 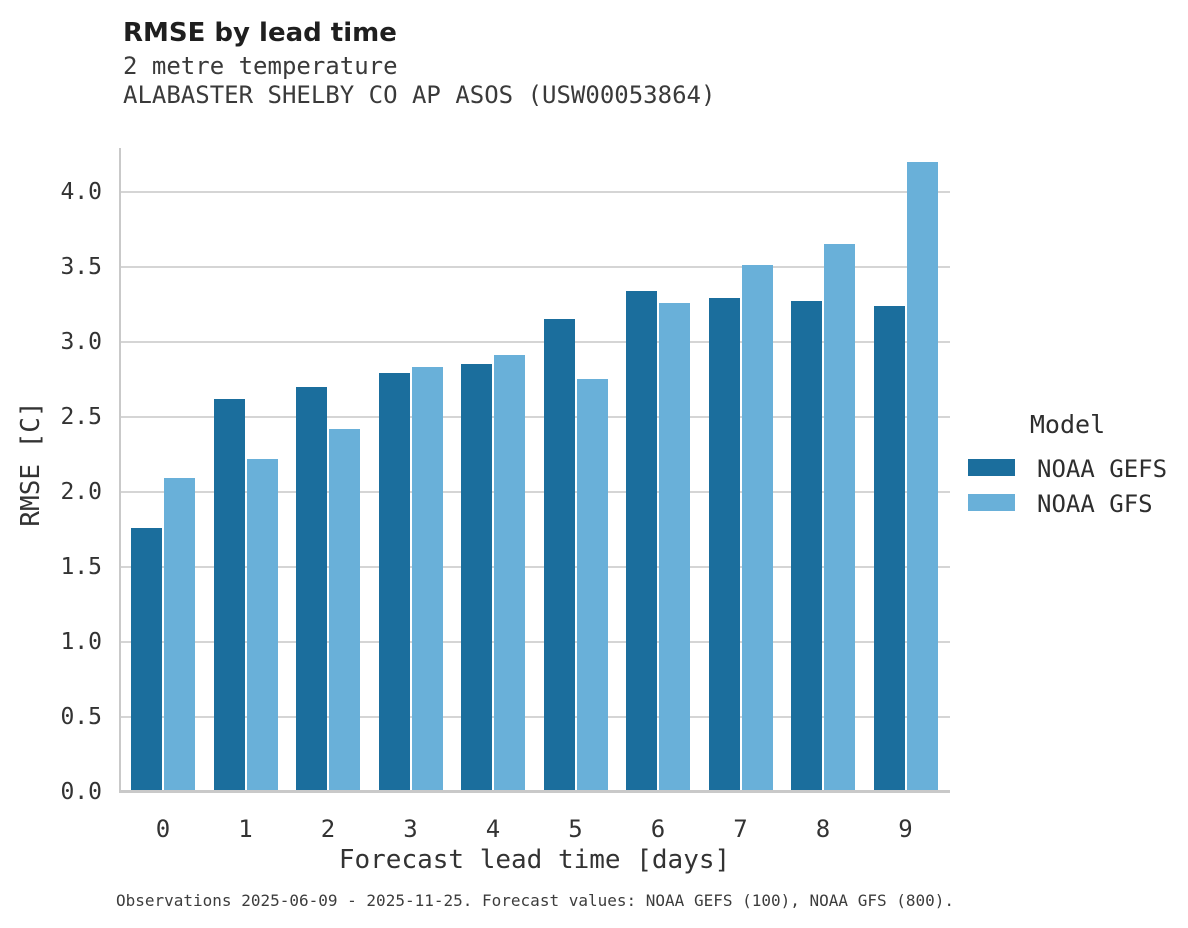 I want to click on y-tick-label: 1.0, so click(x=81, y=642).